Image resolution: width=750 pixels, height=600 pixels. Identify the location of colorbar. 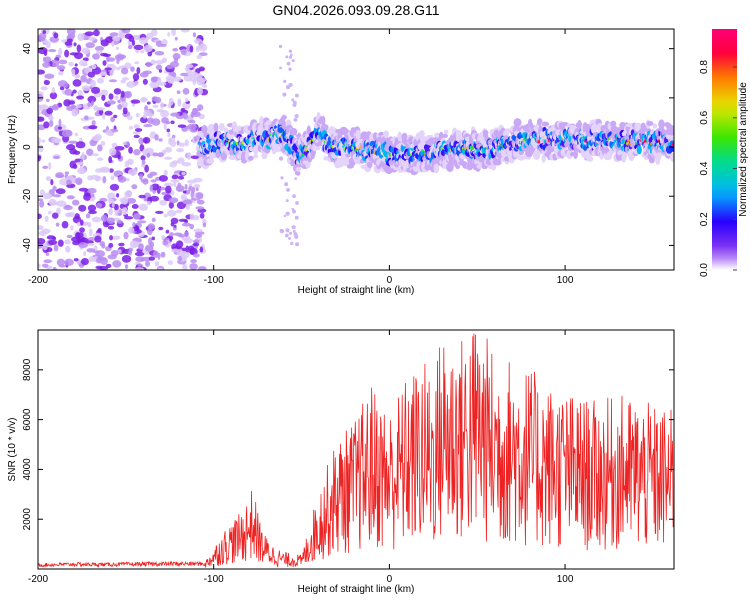
(724, 149).